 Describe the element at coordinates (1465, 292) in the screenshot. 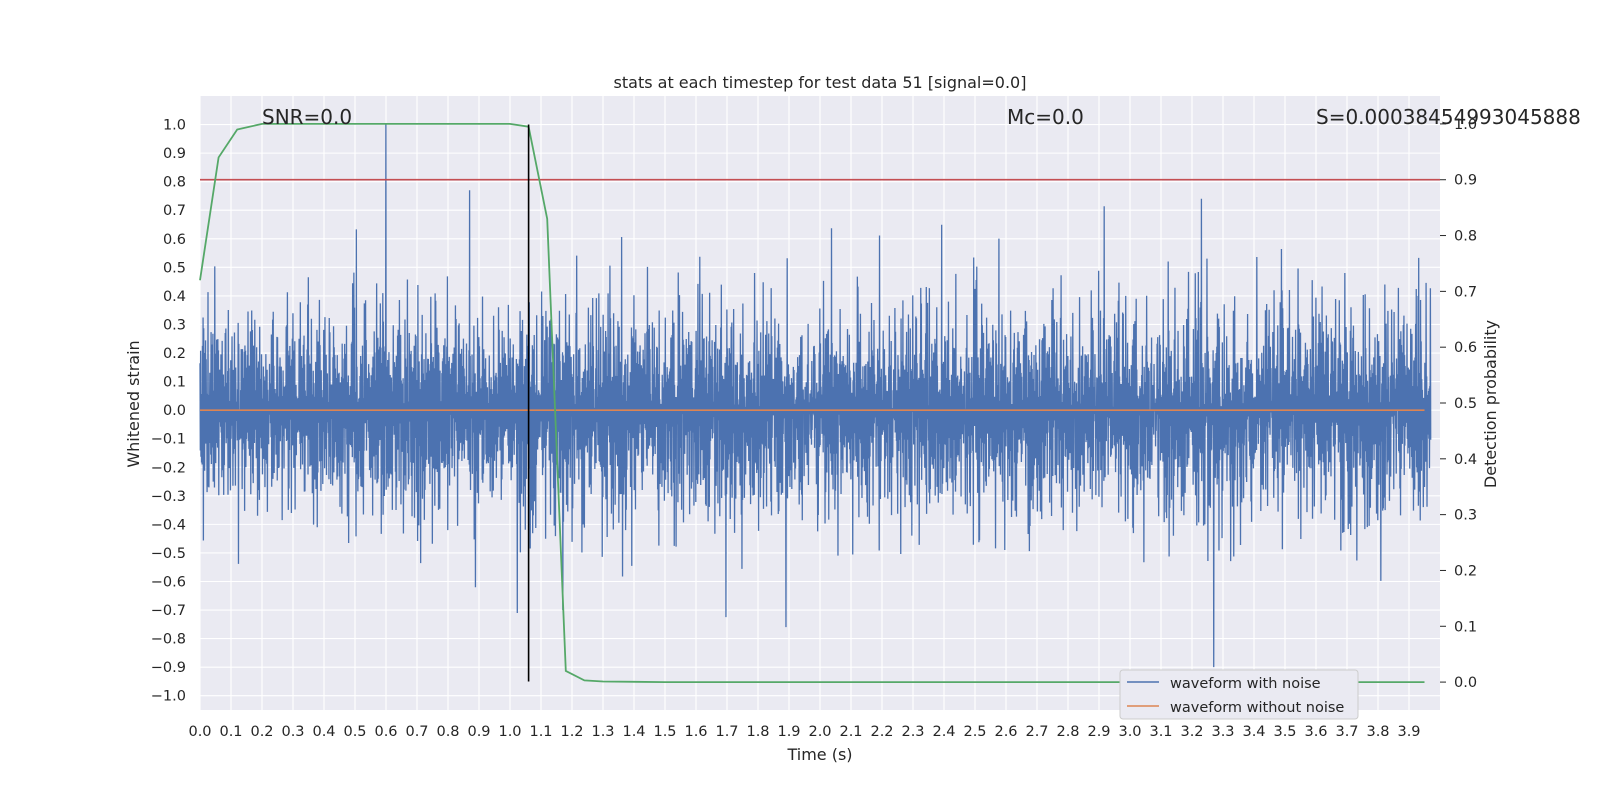

I see `y2-tick-label: 0.7` at that location.